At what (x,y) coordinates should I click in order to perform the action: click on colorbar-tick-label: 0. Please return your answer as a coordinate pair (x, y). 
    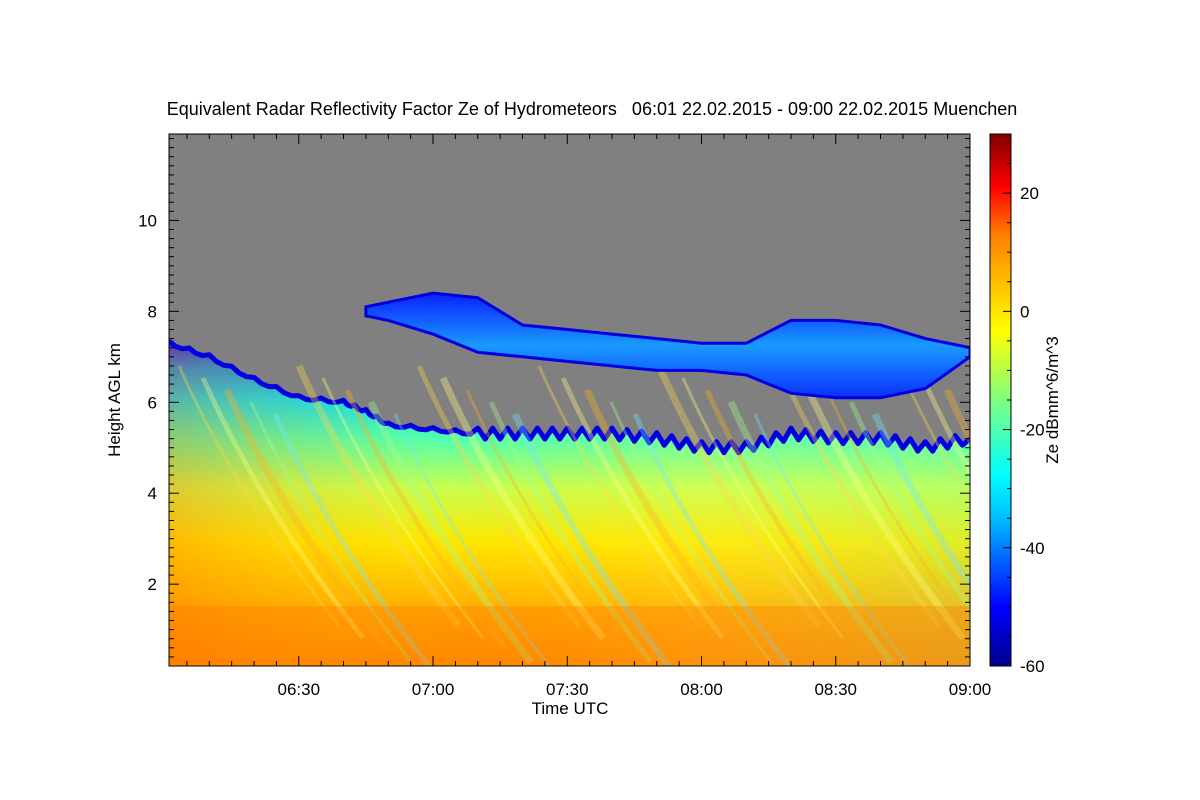
    Looking at the image, I should click on (1024, 311).